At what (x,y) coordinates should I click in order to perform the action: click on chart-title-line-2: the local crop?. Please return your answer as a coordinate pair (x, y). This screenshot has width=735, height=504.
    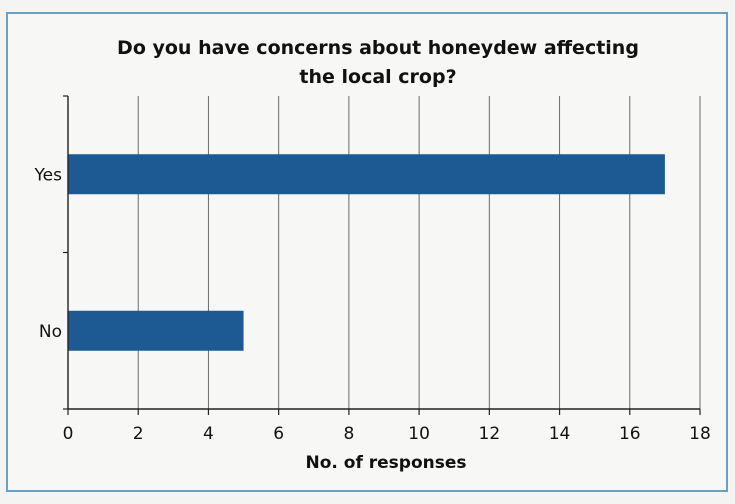
    Looking at the image, I should click on (377, 77).